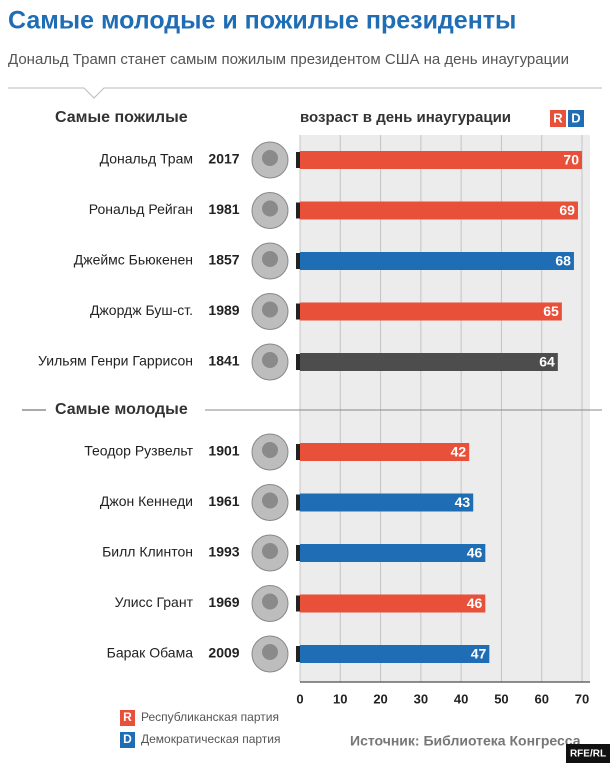  Describe the element at coordinates (463, 502) in the screenshot. I see `data-label: 43` at that location.